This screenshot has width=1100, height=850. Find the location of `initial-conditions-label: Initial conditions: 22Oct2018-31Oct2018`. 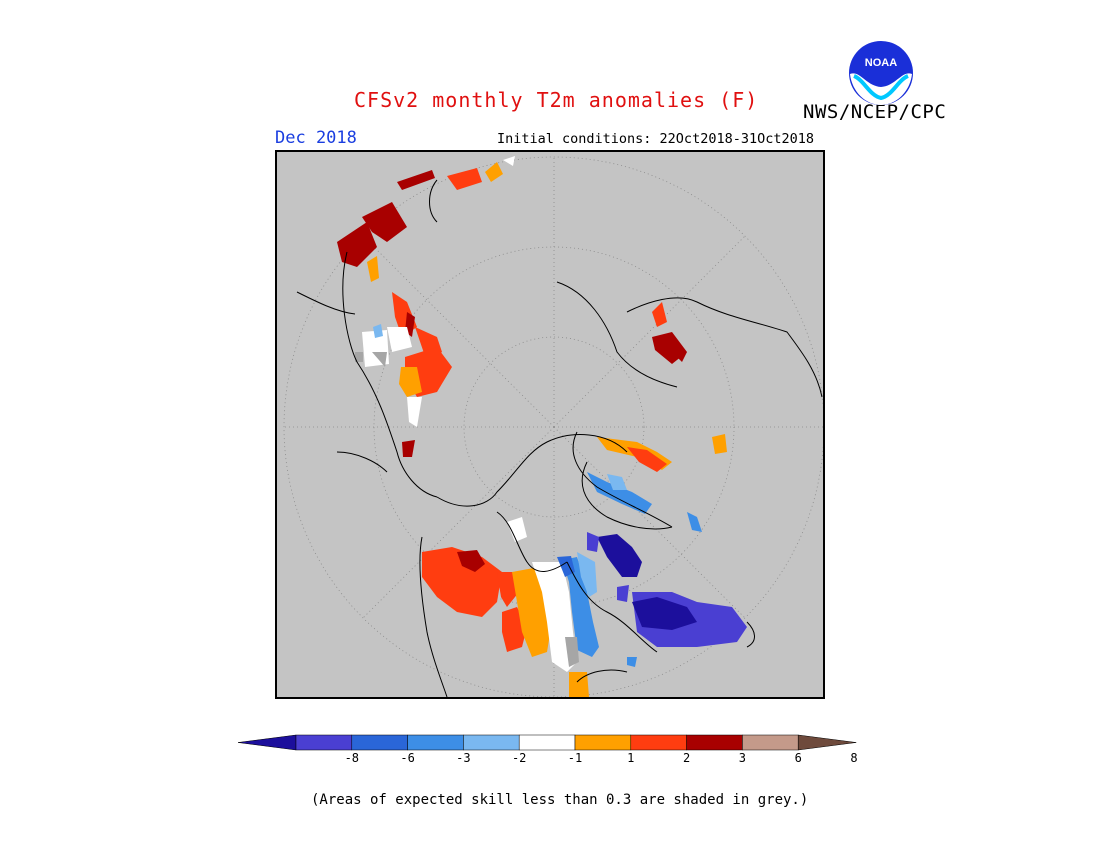

initial-conditions-label: Initial conditions: 22Oct2018-31Oct2018 is located at coordinates (655, 139).